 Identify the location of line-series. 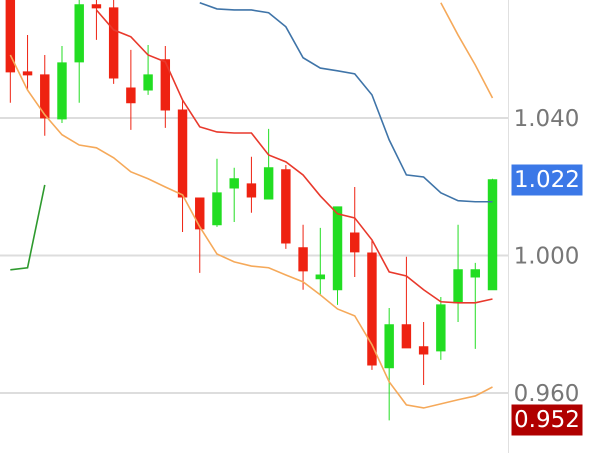
(467, 50).